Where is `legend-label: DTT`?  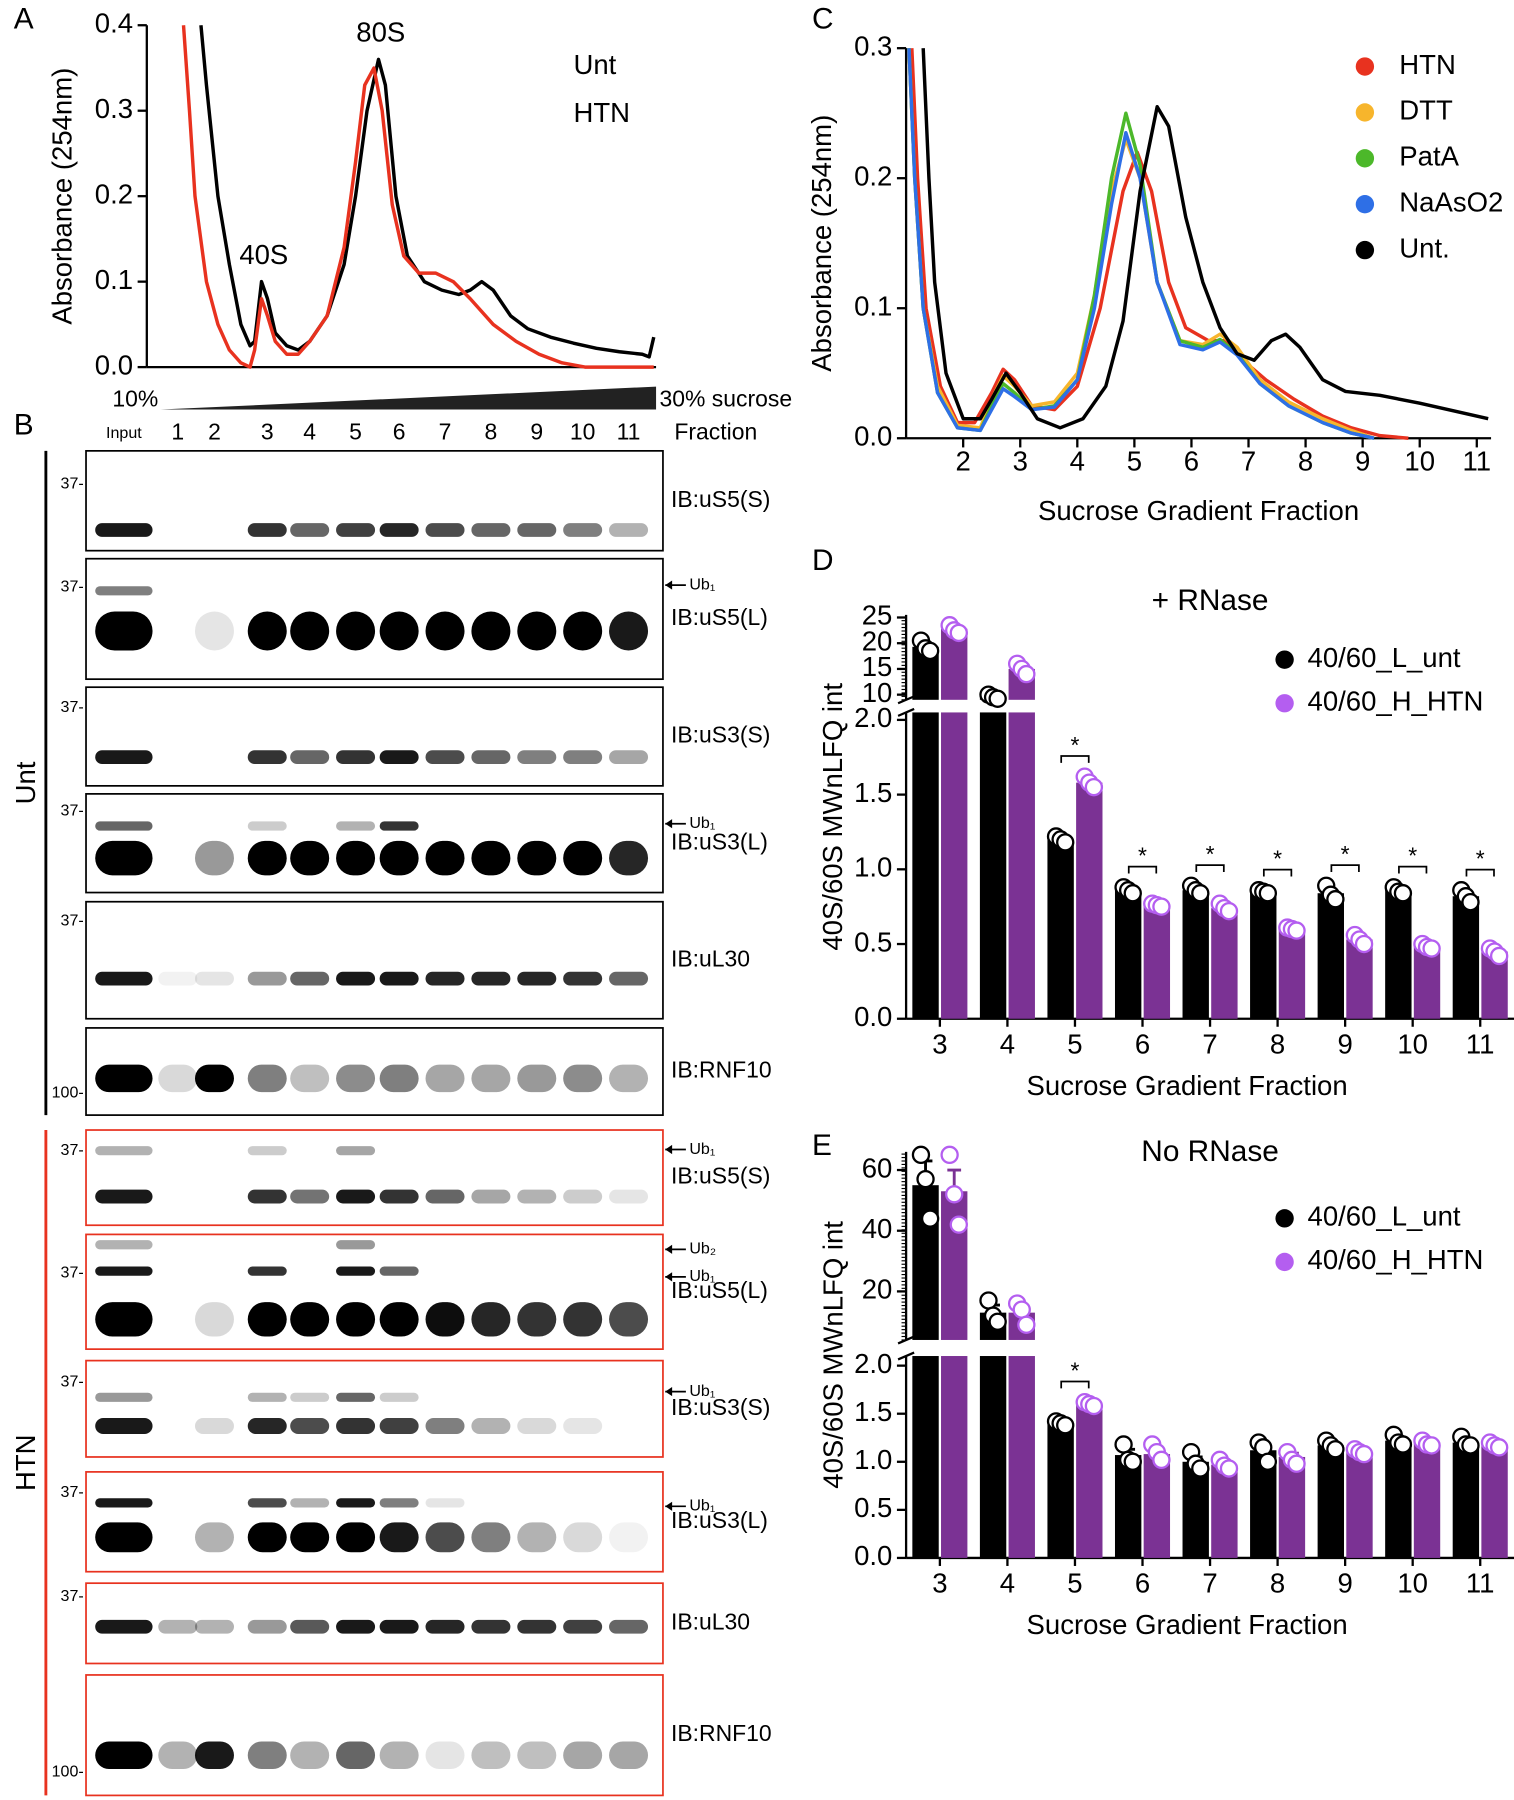
legend-label: DTT is located at coordinates (1426, 110).